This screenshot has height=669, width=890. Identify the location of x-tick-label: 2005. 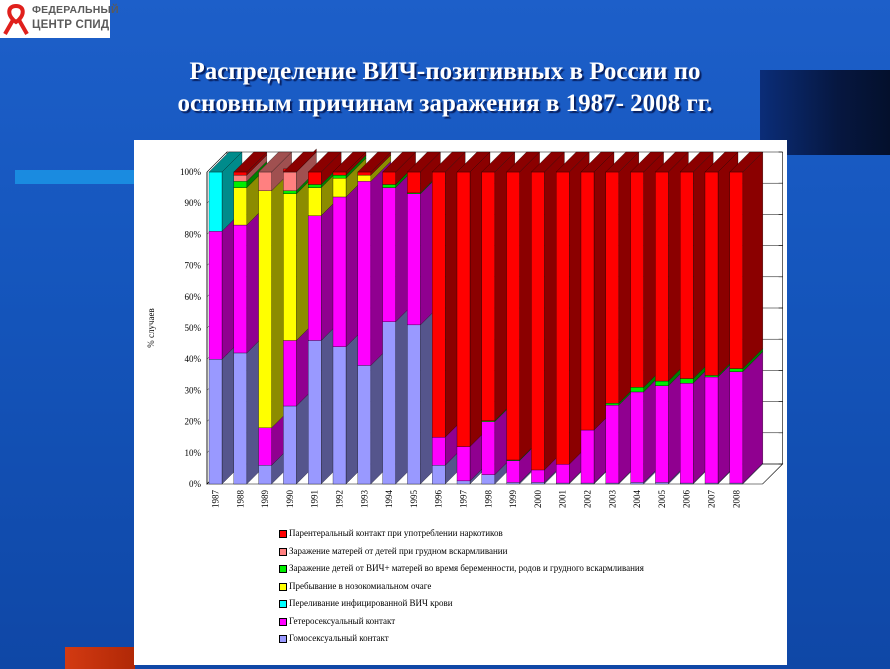
(662, 499).